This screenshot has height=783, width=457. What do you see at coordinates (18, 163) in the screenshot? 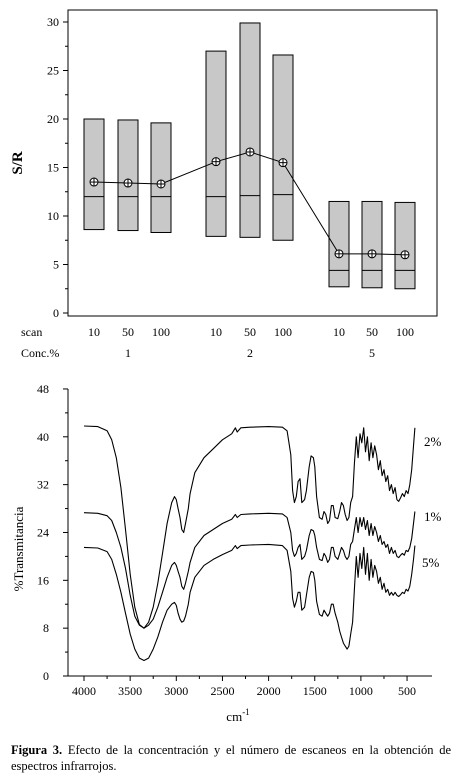
I see `top-y-axis-label: S/R` at bounding box center [18, 163].